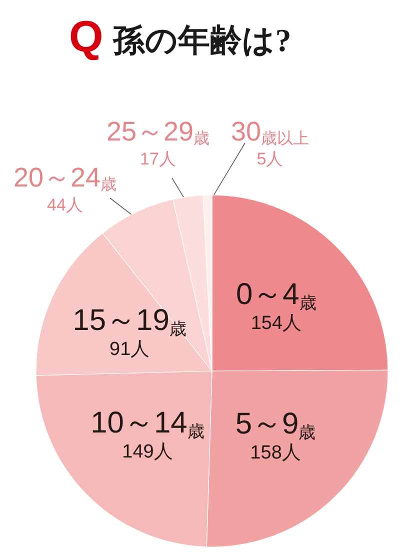 Image resolution: width=400 pixels, height=556 pixels. What do you see at coordinates (270, 159) in the screenshot?
I see `data-label: 5人` at bounding box center [270, 159].